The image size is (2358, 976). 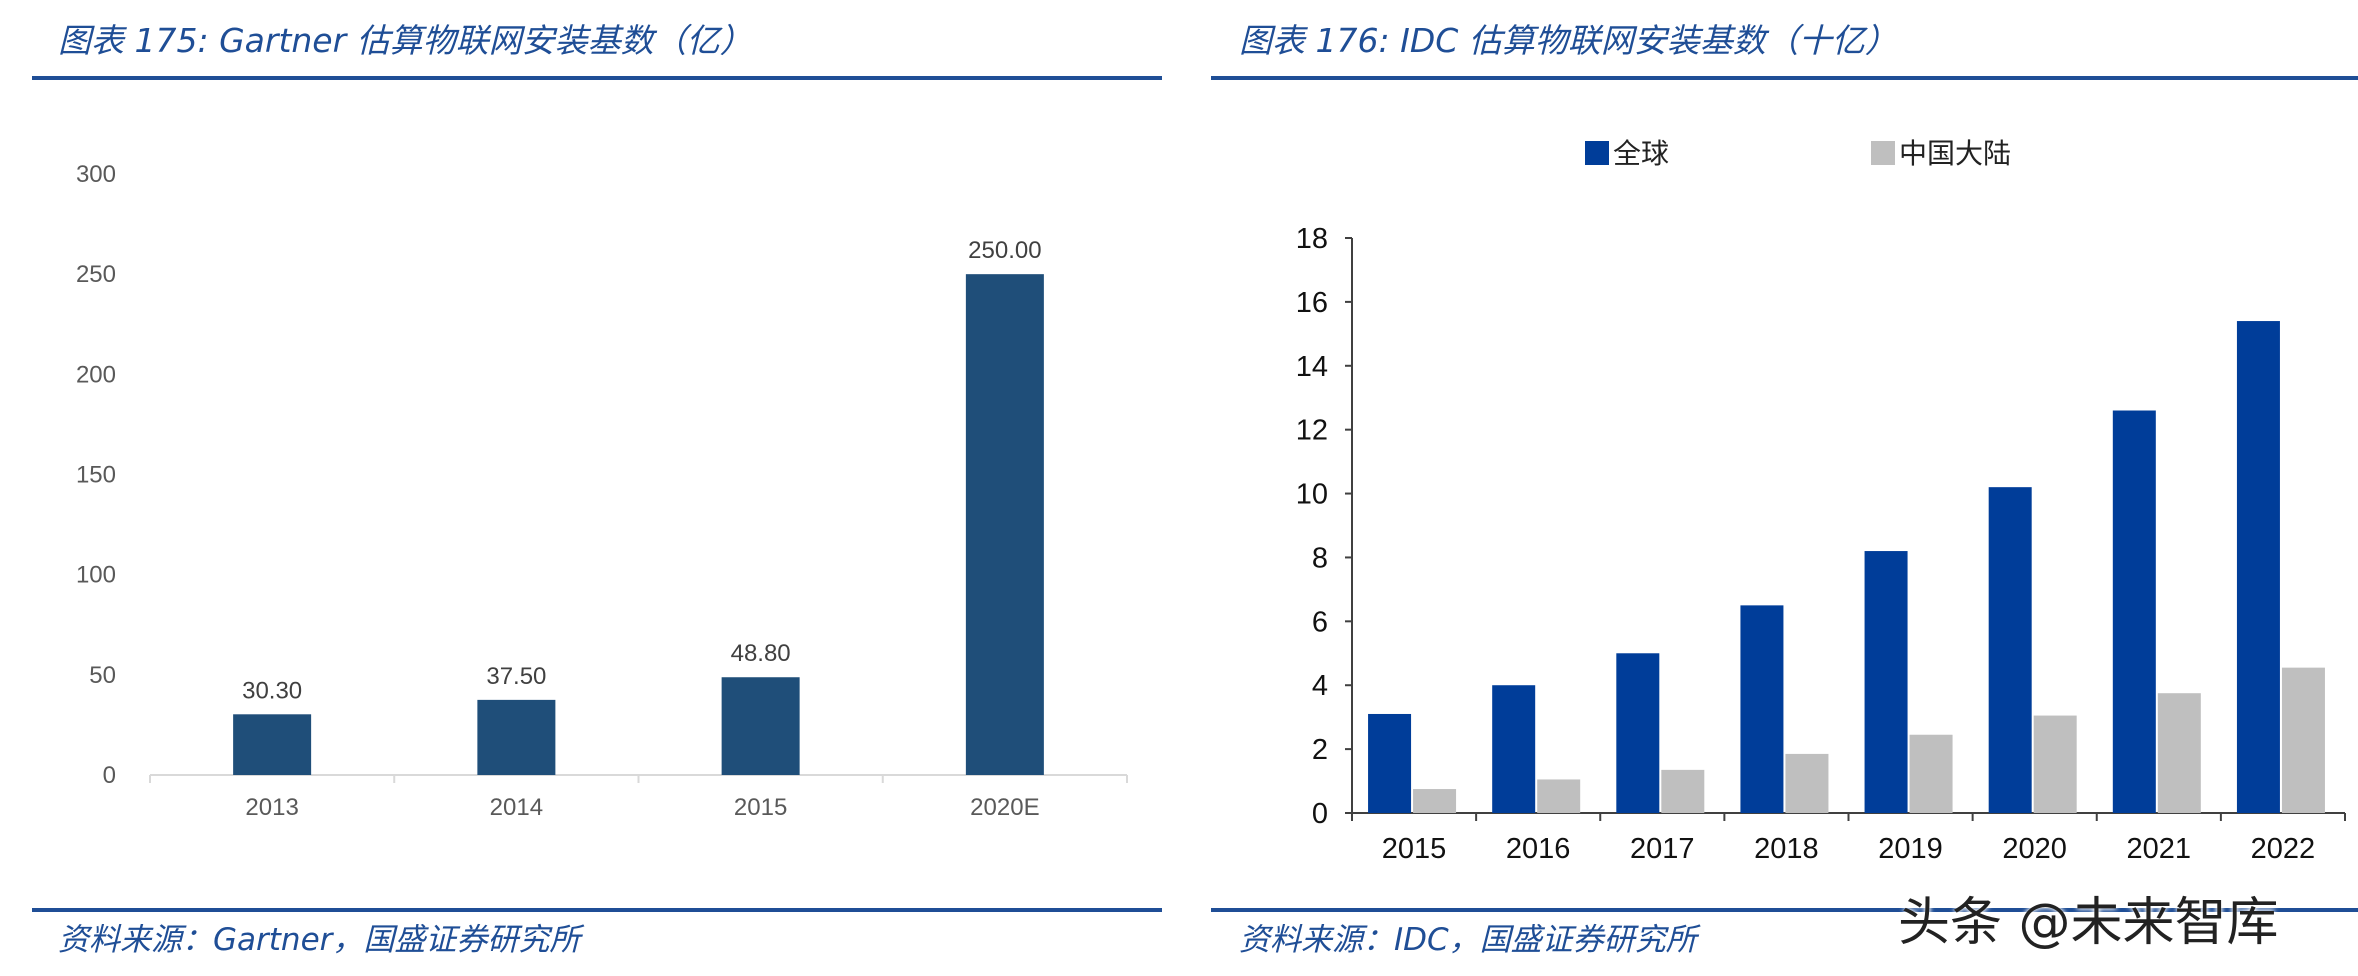 What do you see at coordinates (272, 744) in the screenshot?
I see `bar-2013` at bounding box center [272, 744].